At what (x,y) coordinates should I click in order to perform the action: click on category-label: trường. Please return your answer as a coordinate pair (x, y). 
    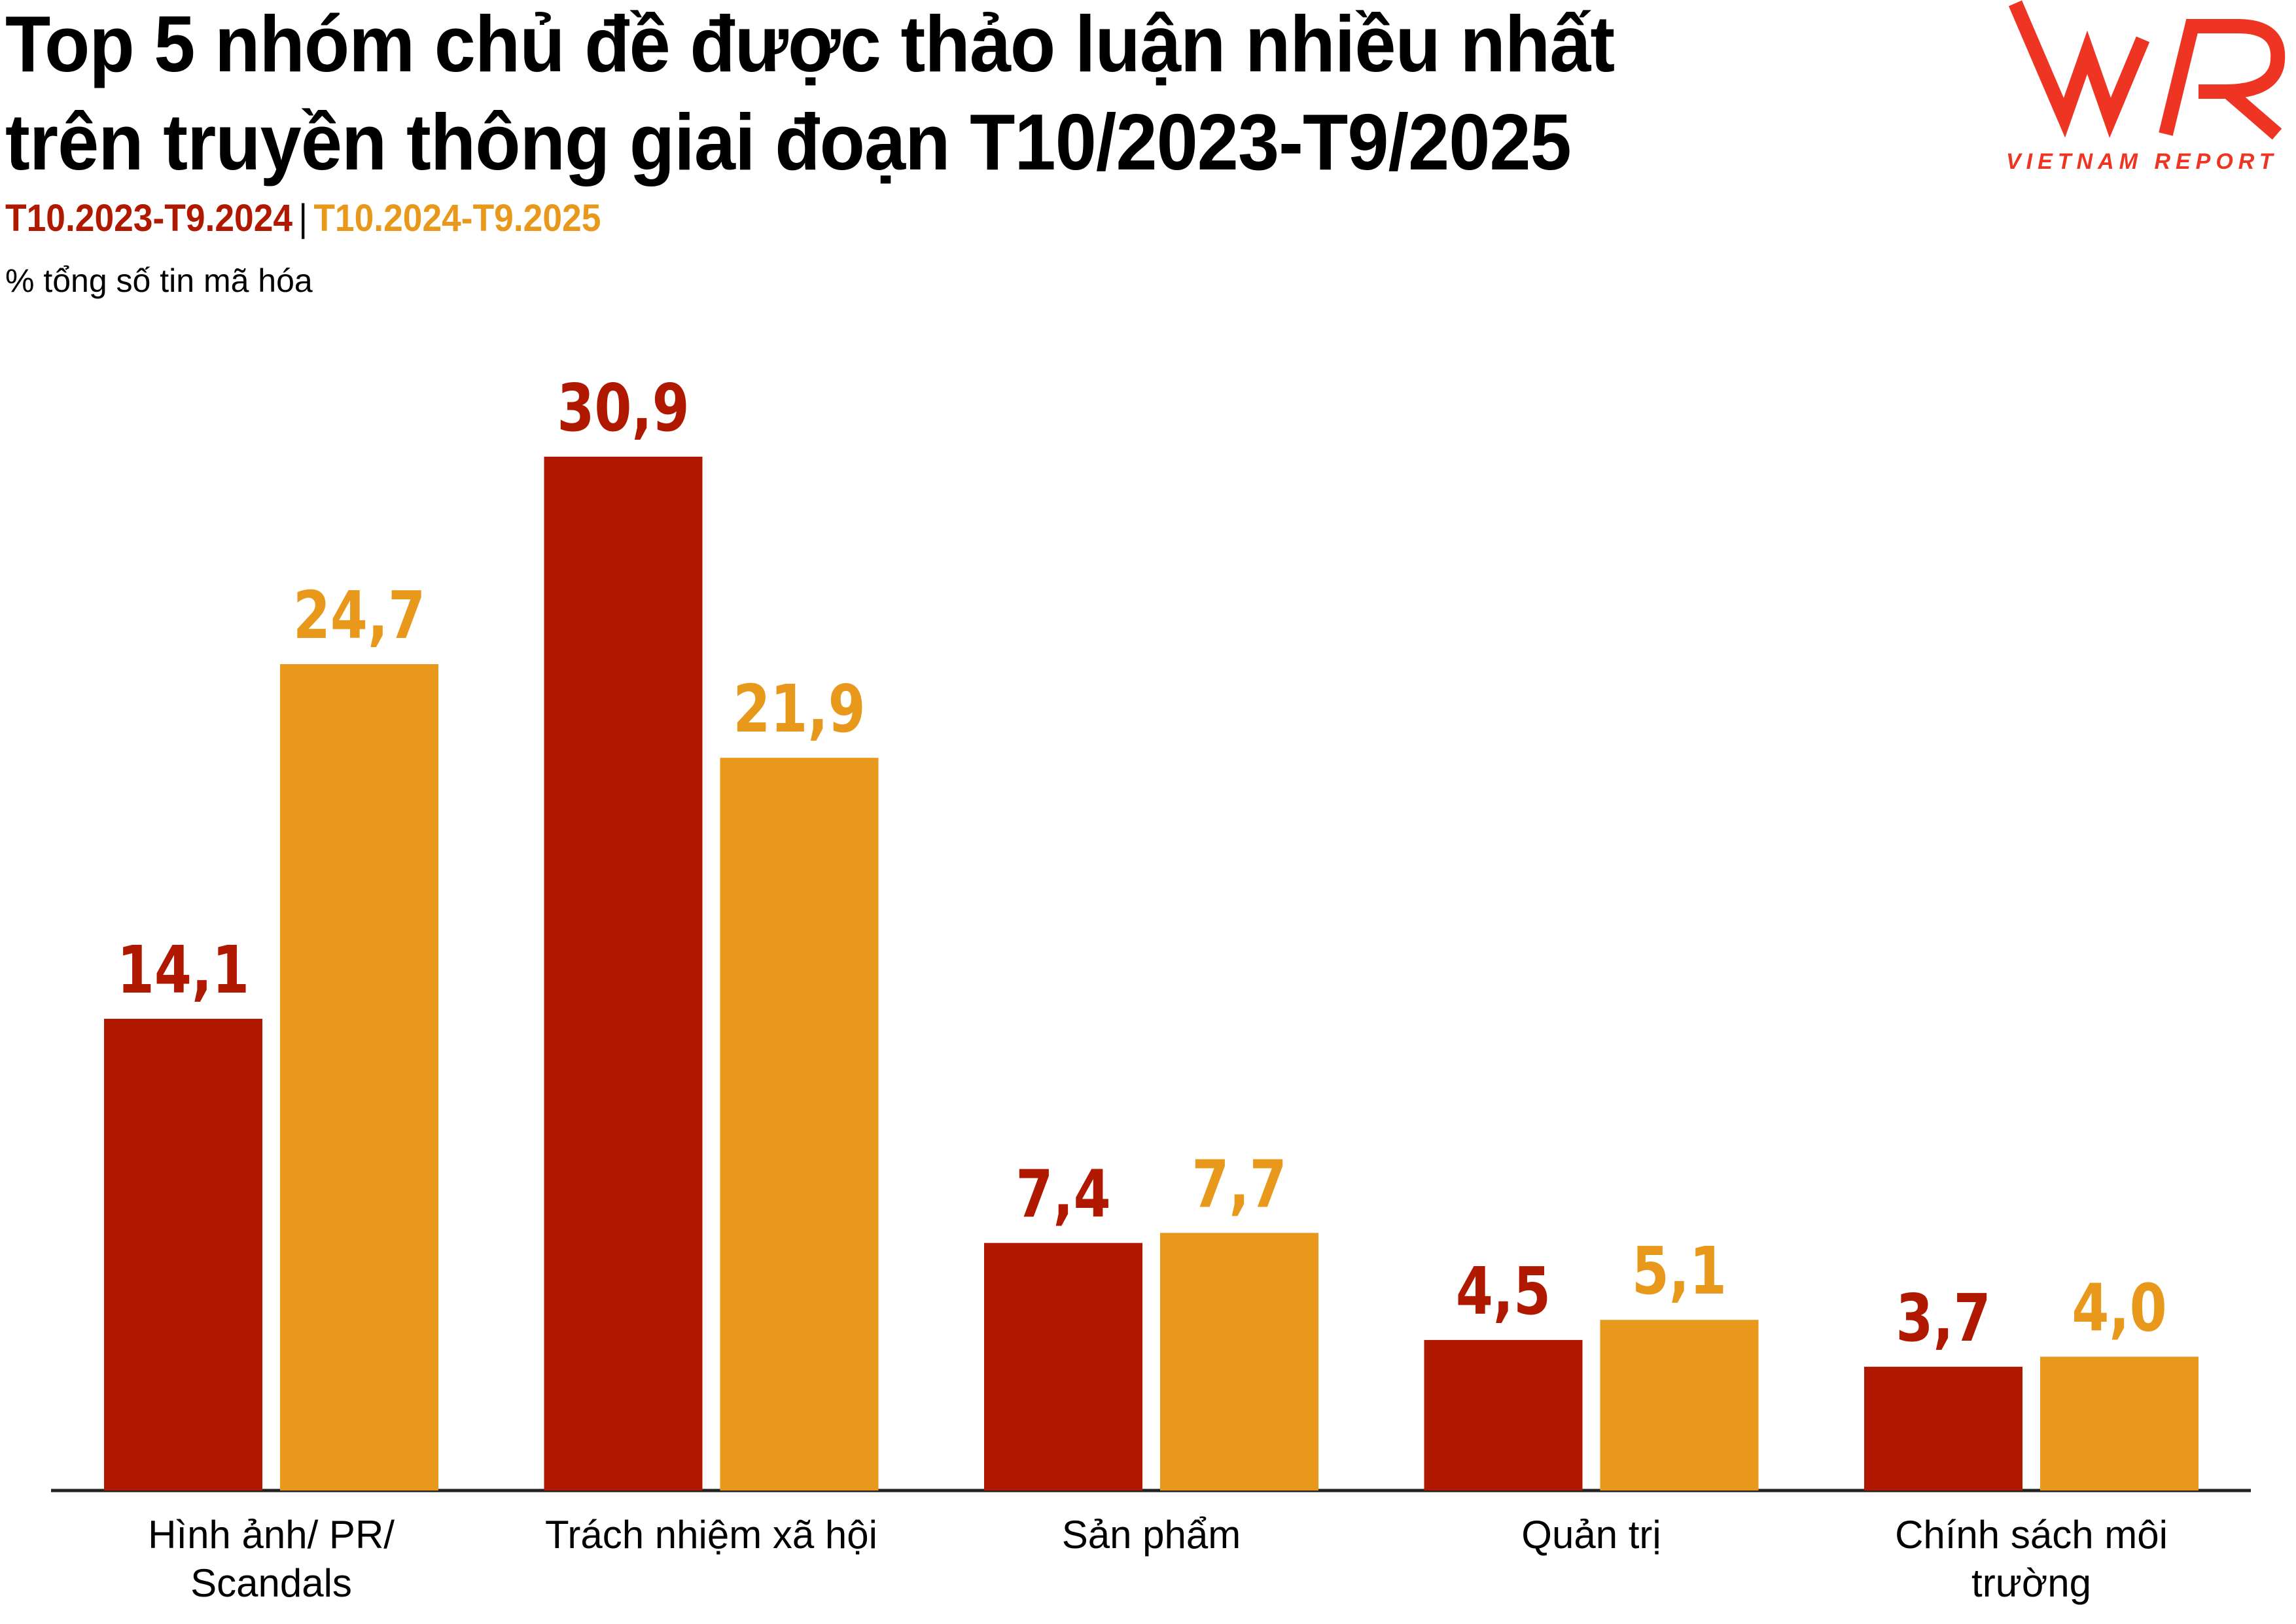
    Looking at the image, I should click on (2031, 1583).